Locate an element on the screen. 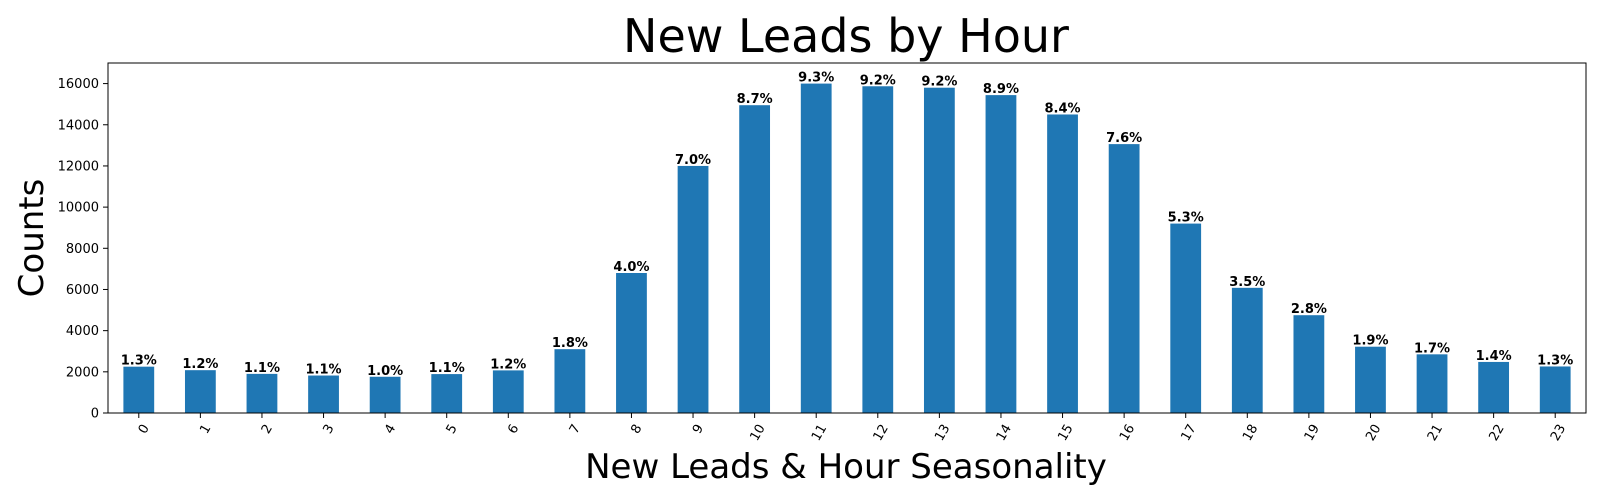  data-label-hour-7: 1.8% is located at coordinates (570, 343).